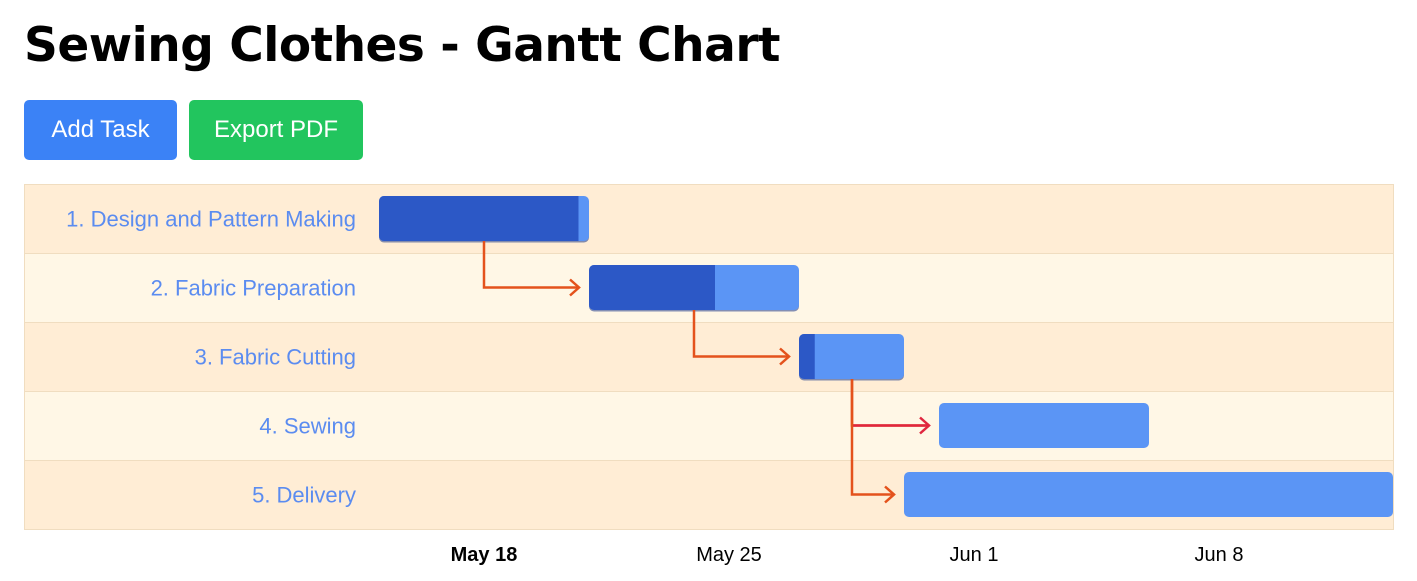  I want to click on gantt-date-label: May 18, so click(484, 555).